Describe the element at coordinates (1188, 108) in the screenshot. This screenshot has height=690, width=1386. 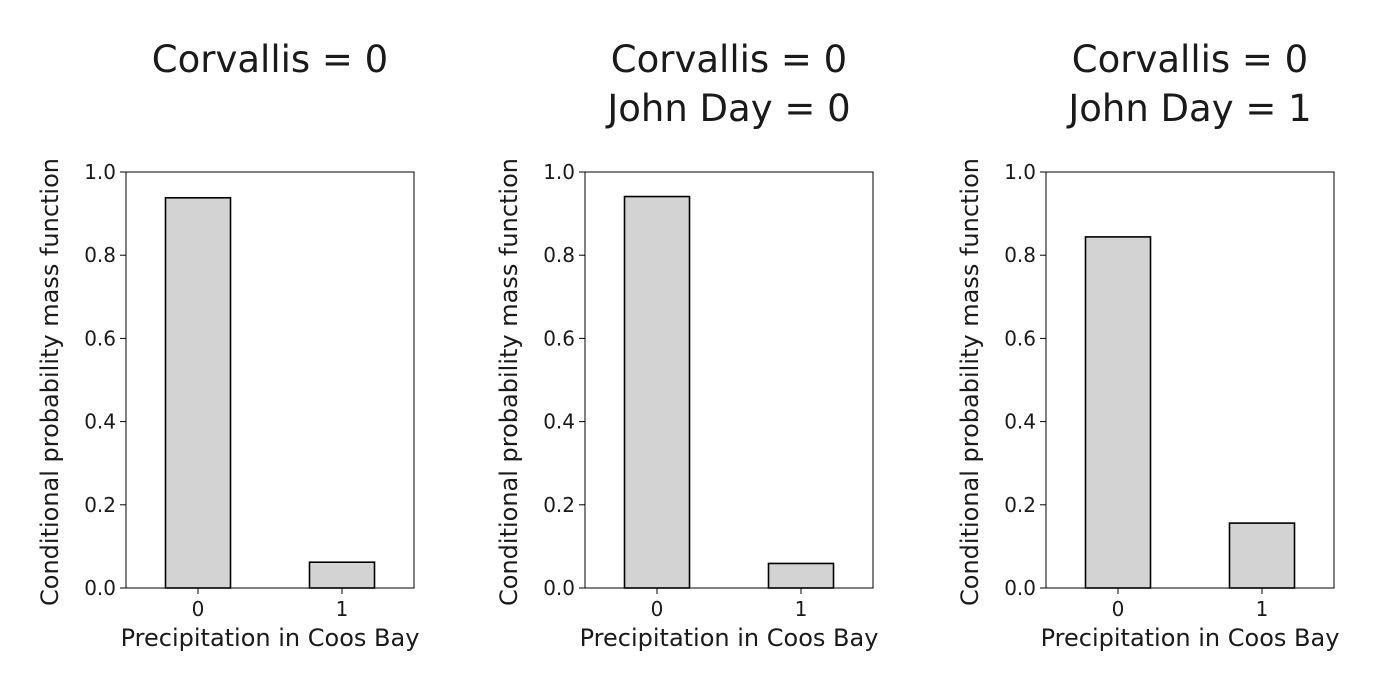
I see `chart-title-line: John Day = 1` at that location.